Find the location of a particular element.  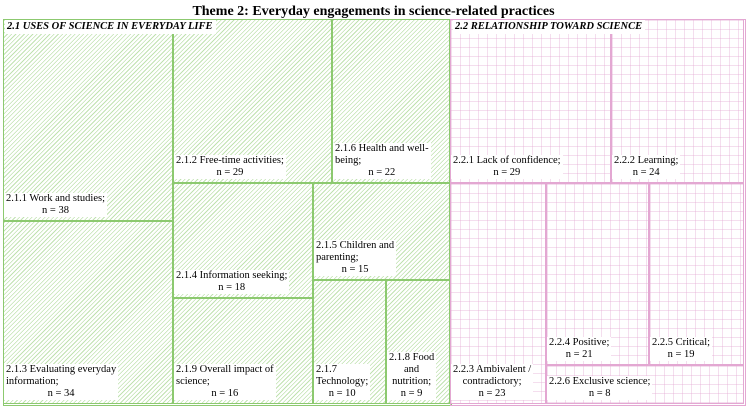

tile-work-and-studies is located at coordinates (88, 120).